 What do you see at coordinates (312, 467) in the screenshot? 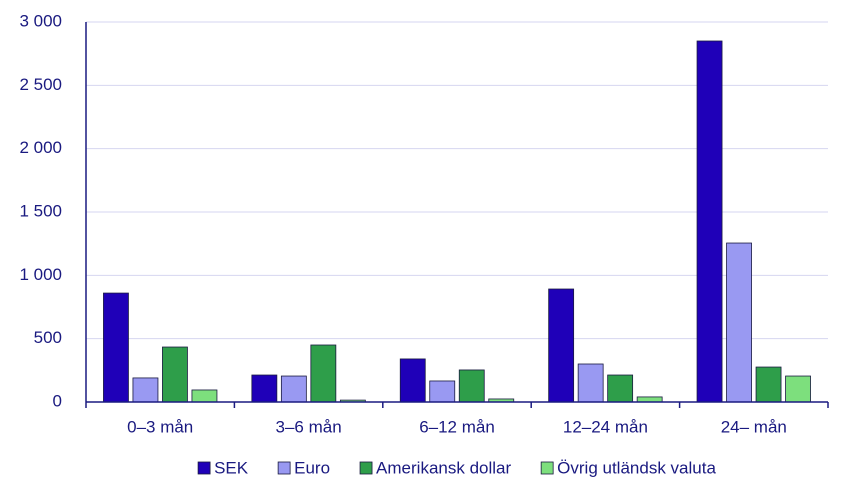
I see `legend-label: Euro` at bounding box center [312, 467].